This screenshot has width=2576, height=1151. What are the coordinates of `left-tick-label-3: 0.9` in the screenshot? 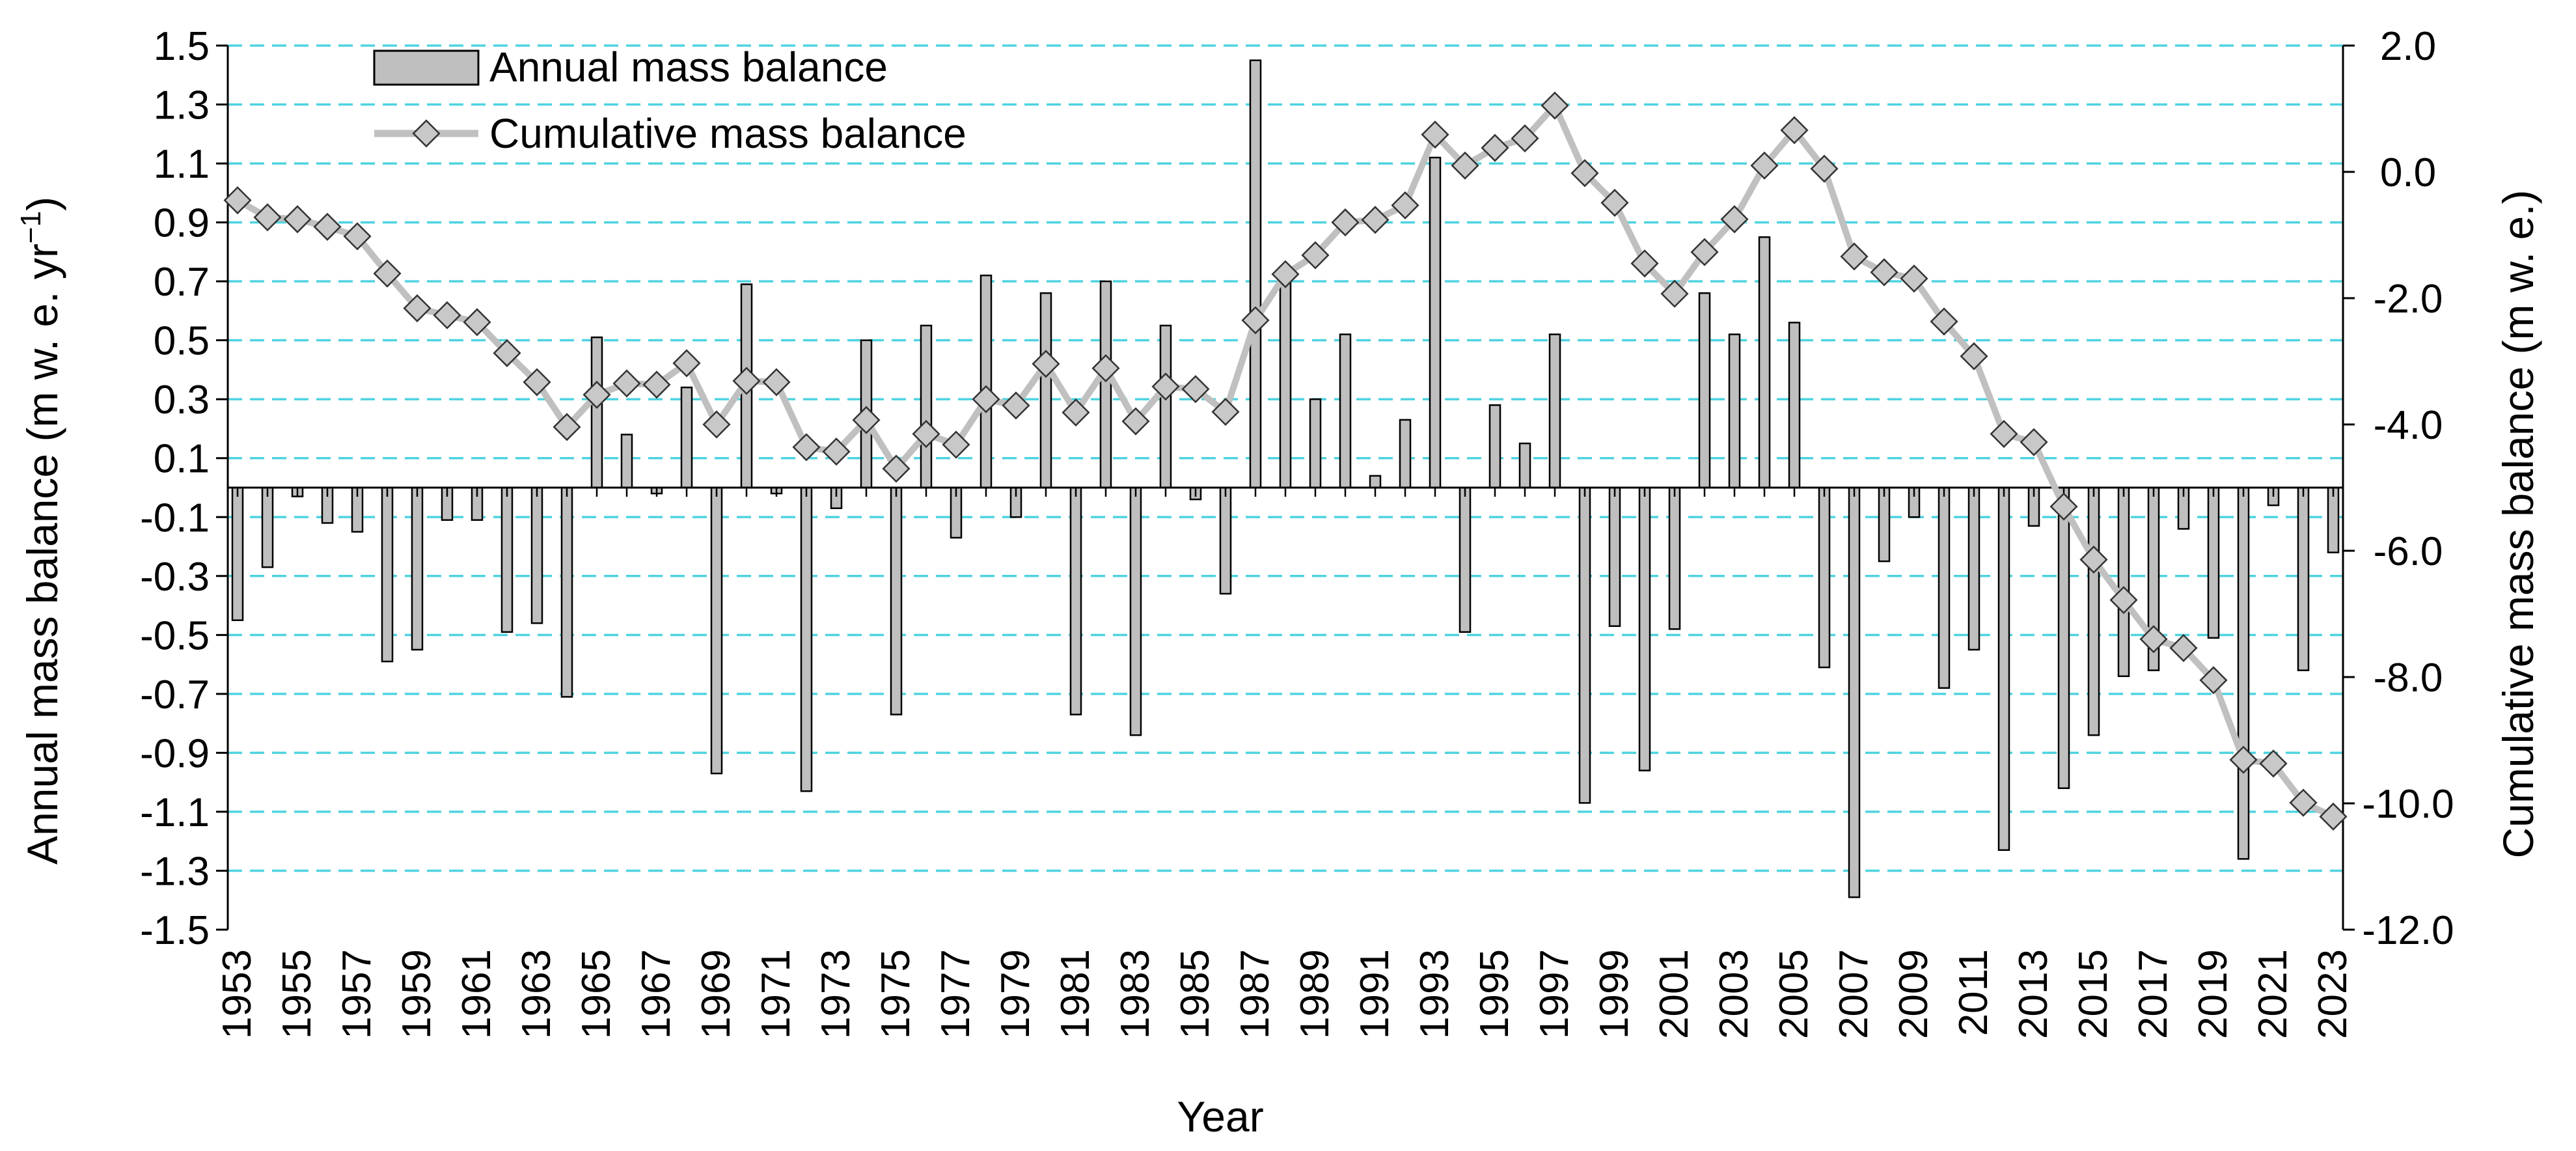 It's located at (182, 223).